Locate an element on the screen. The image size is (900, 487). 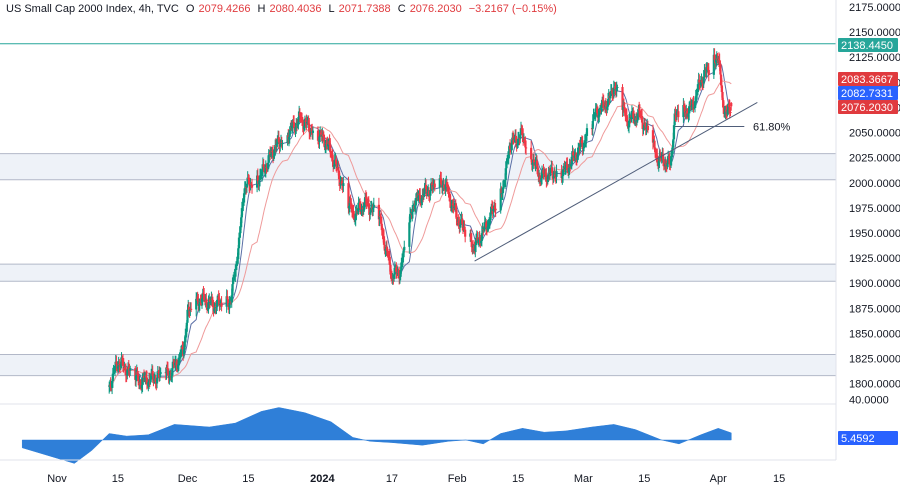
low-label: L is located at coordinates (331, 9).